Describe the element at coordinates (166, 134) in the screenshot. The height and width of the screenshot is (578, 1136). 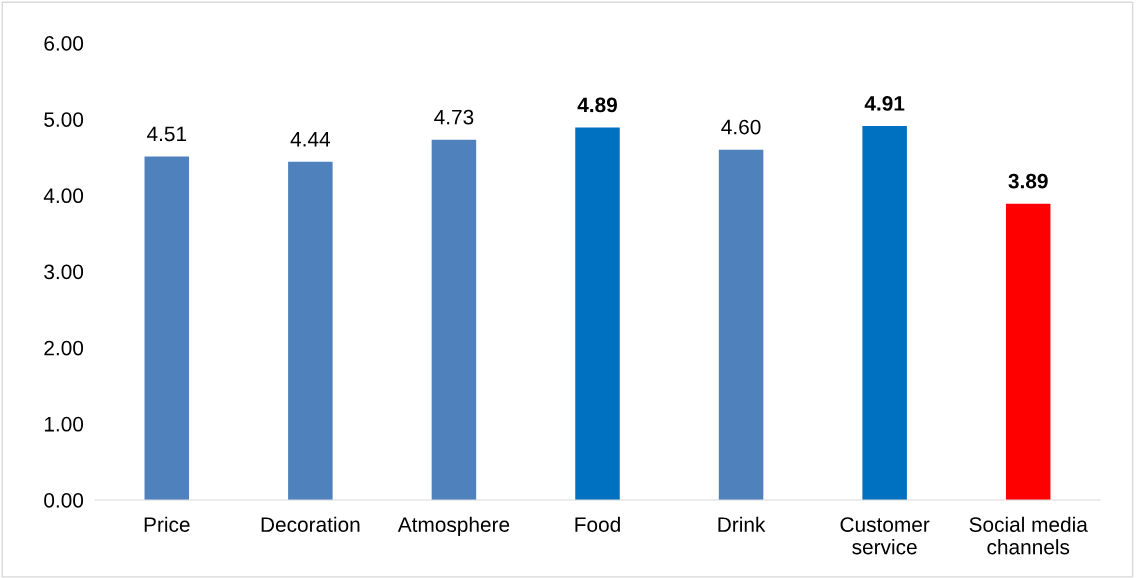
I see `data-label: 4.51` at that location.